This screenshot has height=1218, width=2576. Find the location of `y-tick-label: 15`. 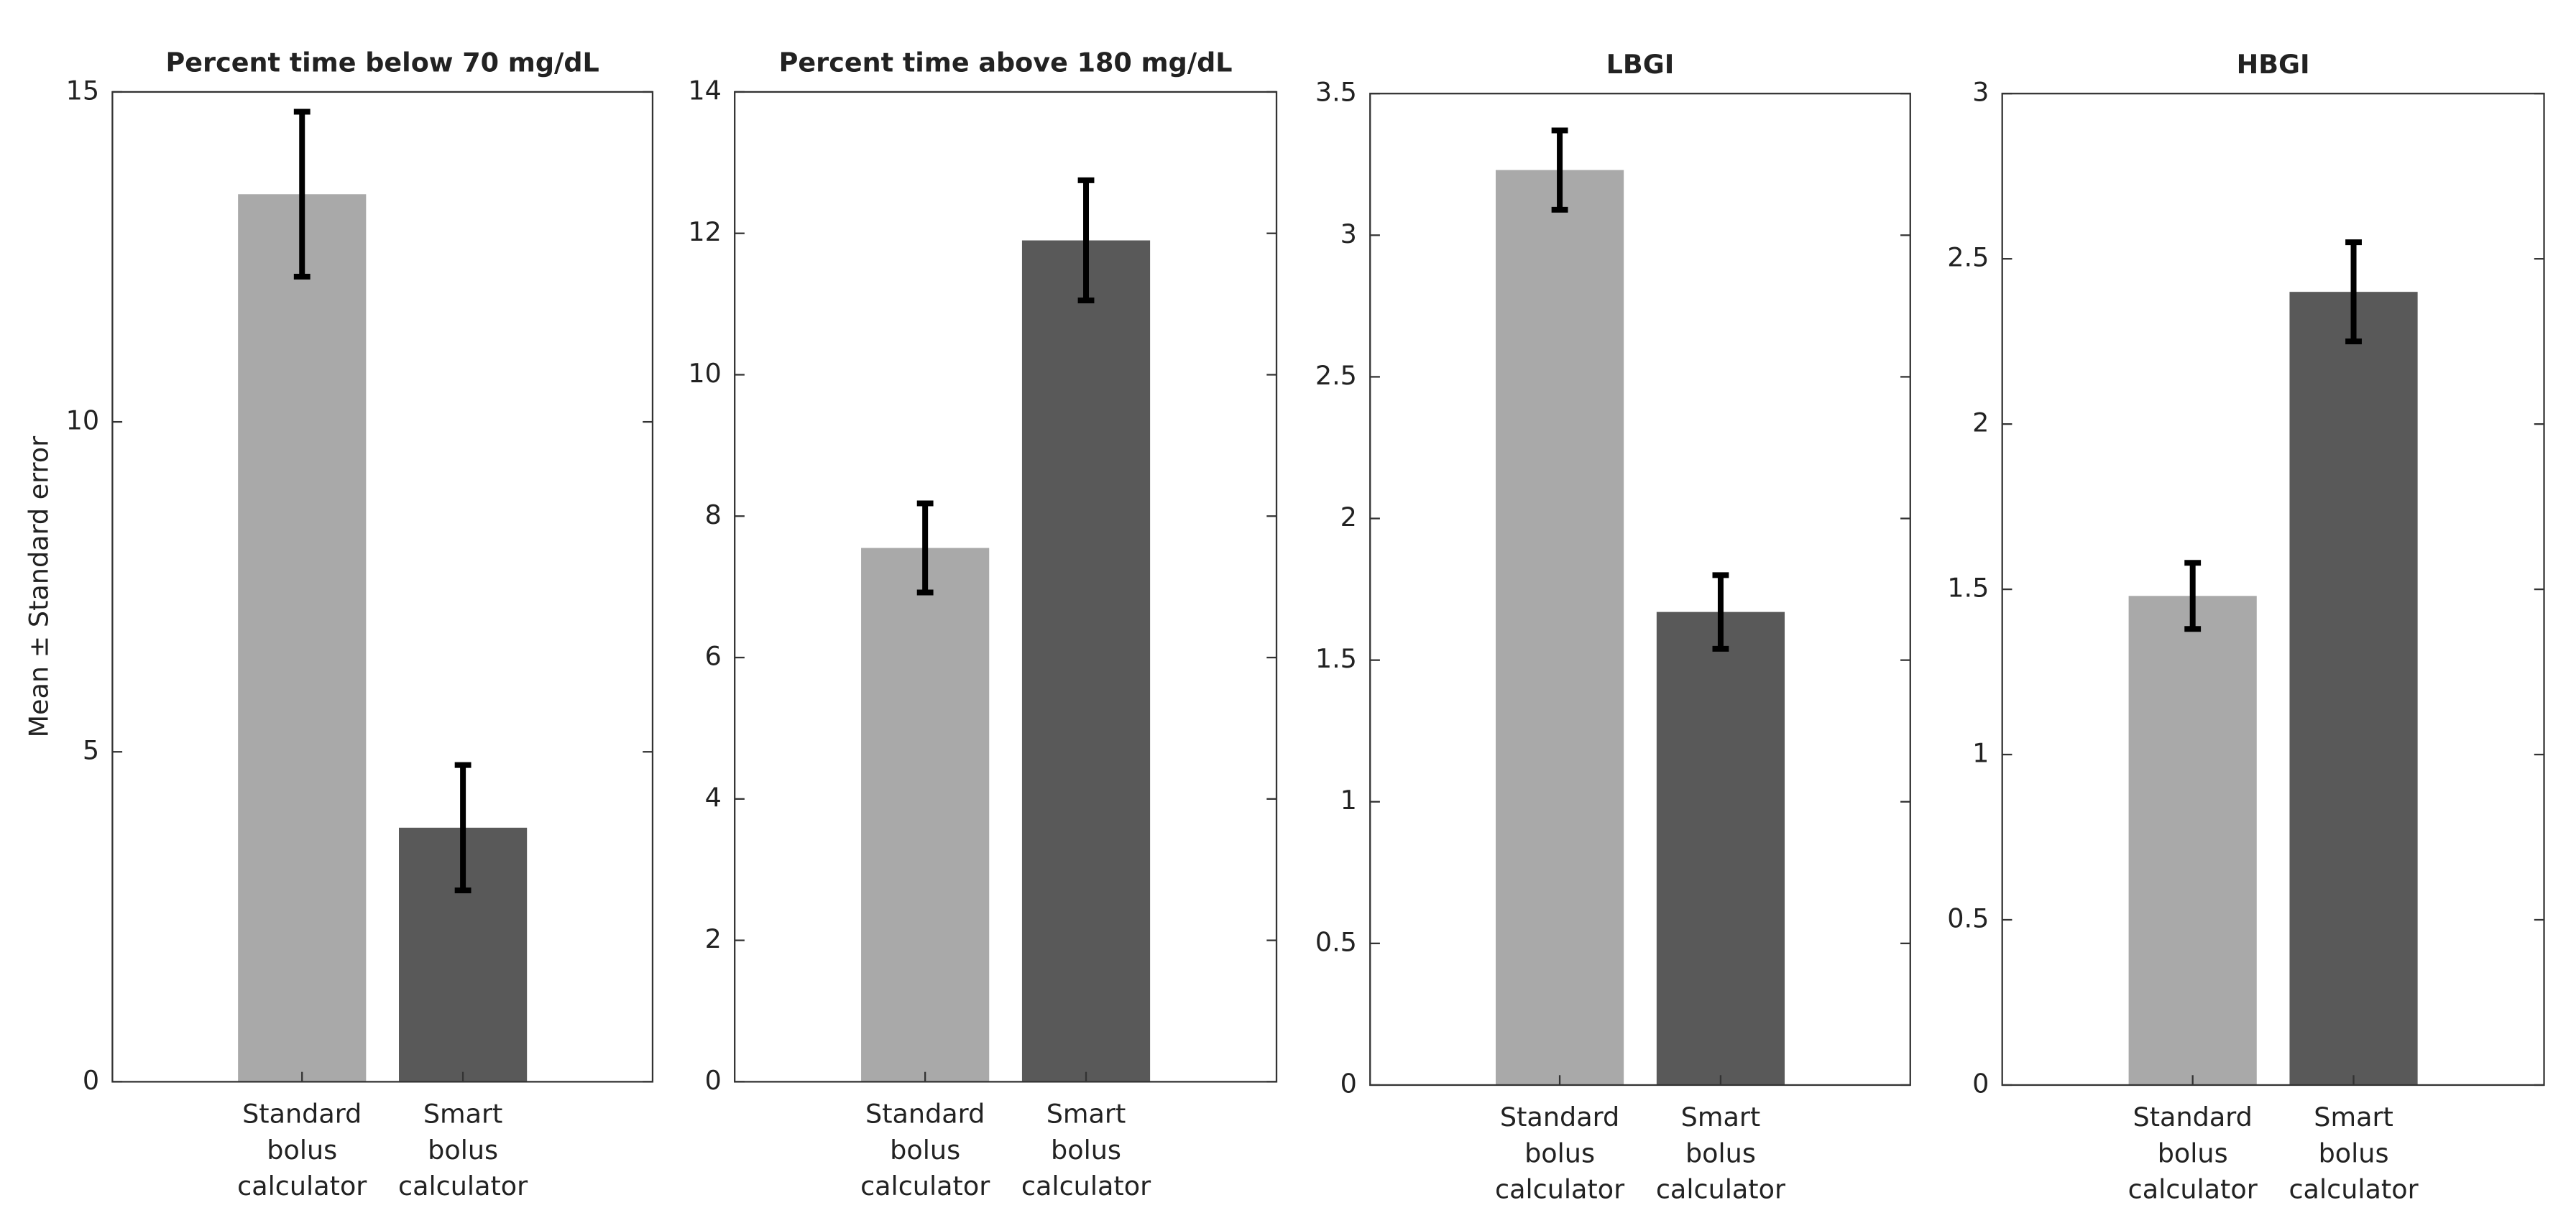

y-tick-label: 15 is located at coordinates (82, 90).